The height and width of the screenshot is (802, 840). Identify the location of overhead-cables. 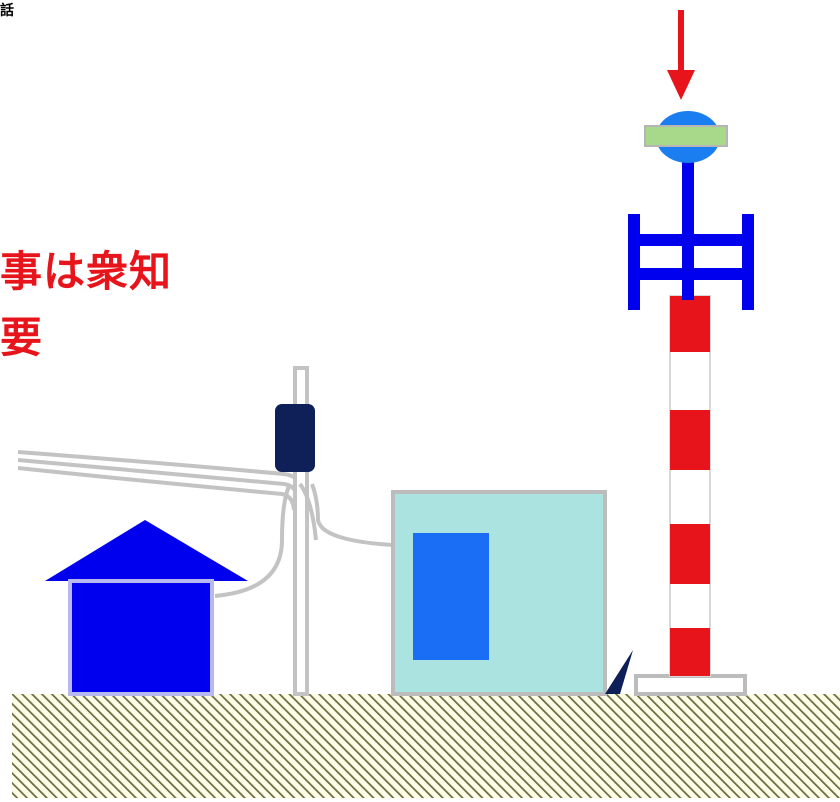
(160, 480).